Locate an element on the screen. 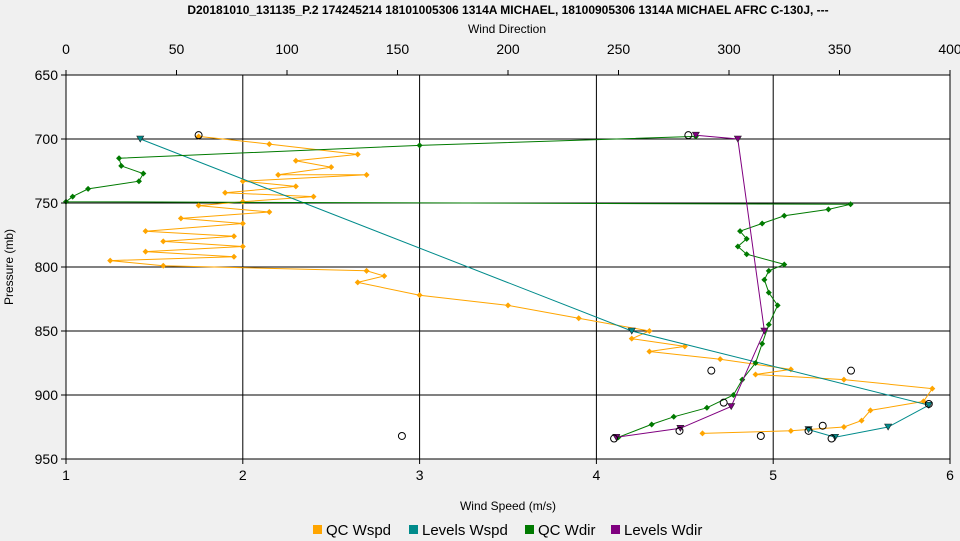 Image resolution: width=960 pixels, height=541 pixels. x-tick-label: 4 is located at coordinates (597, 475).